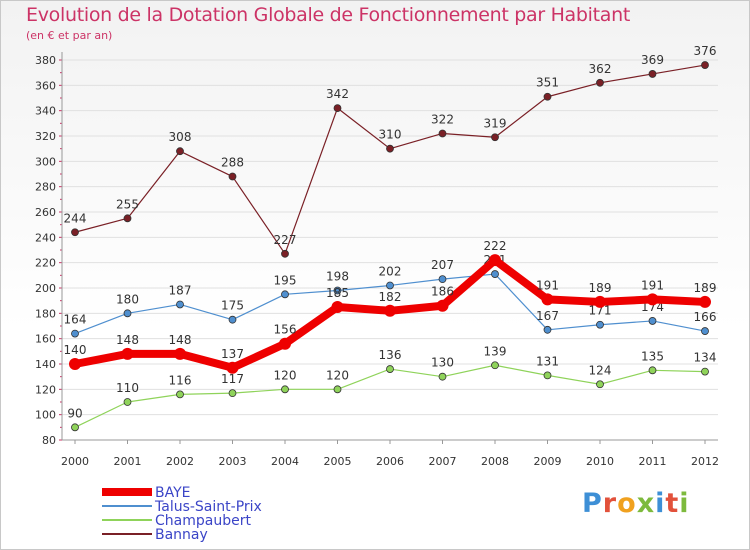 This screenshot has width=750, height=550. Describe the element at coordinates (390, 297) in the screenshot. I see `data-label-baye: 182` at that location.